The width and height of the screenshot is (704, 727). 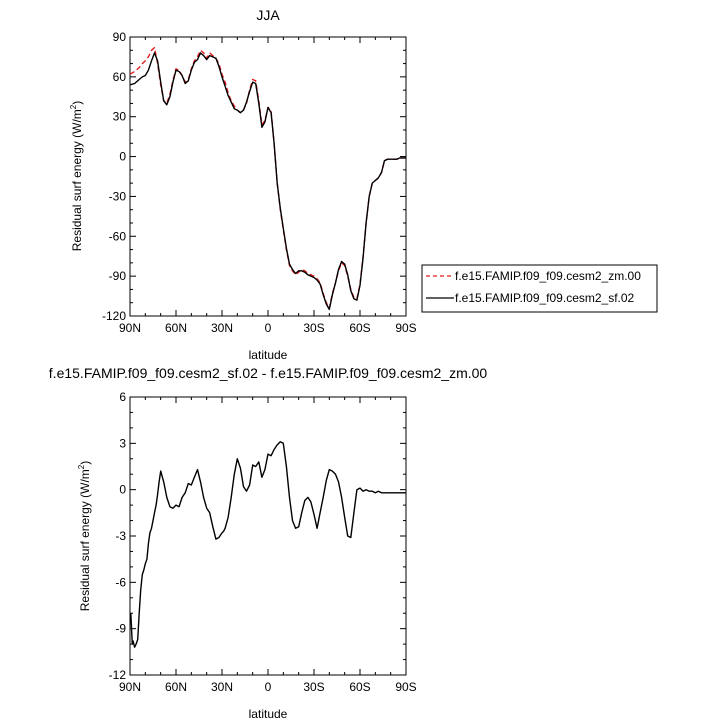 I want to click on bottom-y-tick-label: -6, so click(x=120, y=582).